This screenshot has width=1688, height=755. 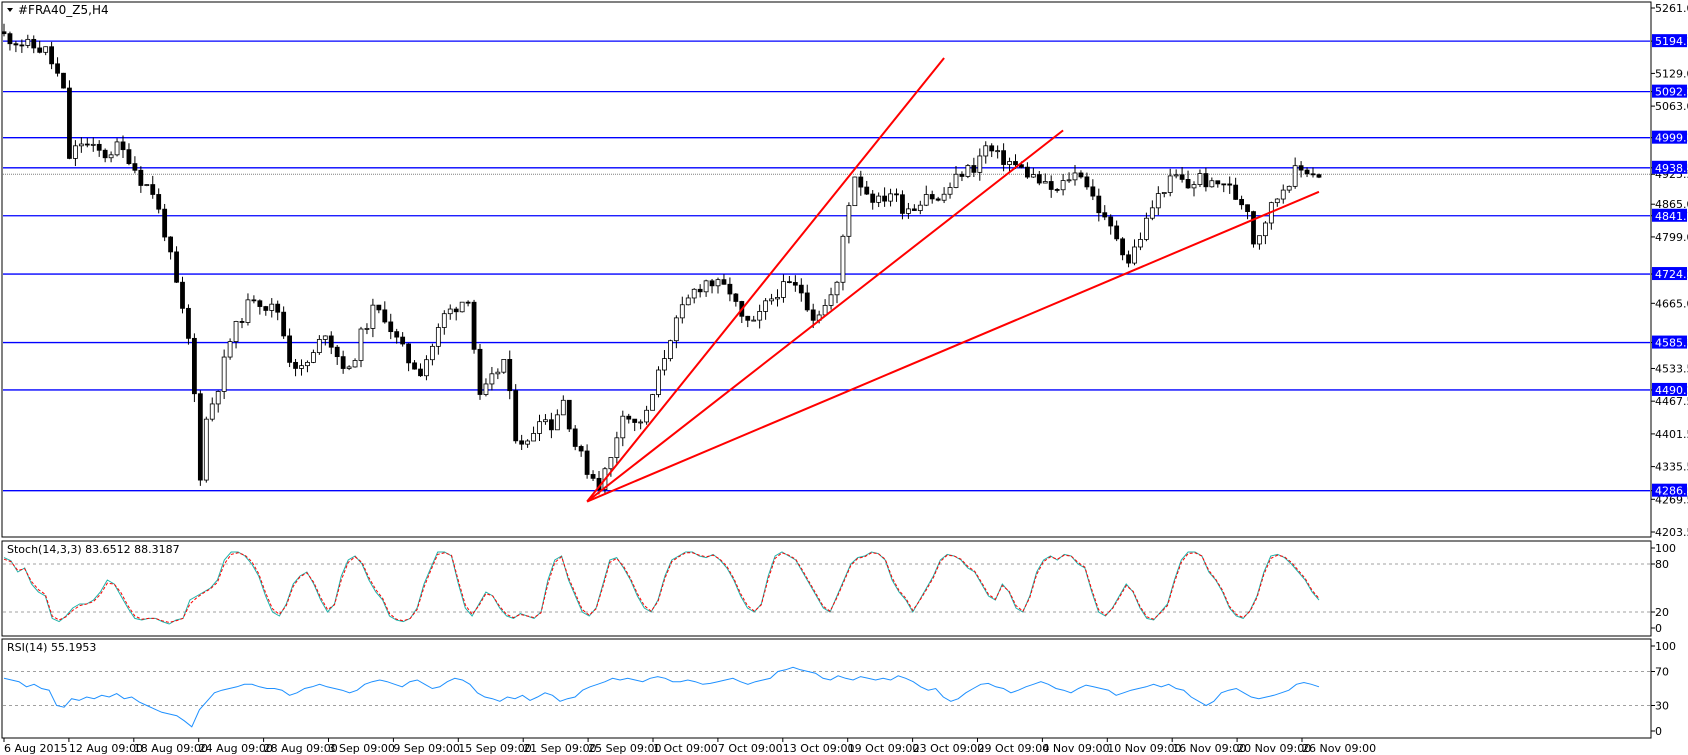 What do you see at coordinates (1671, 491) in the screenshot?
I see `level-label-text: 4286.9` at bounding box center [1671, 491].